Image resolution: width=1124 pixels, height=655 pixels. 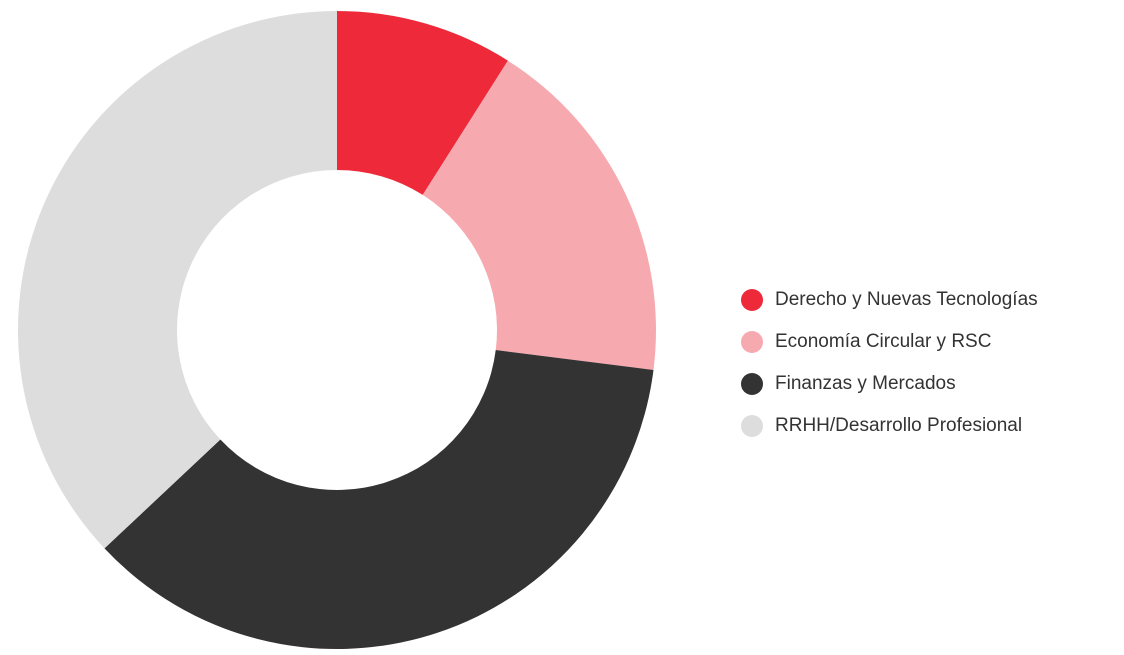 I want to click on legend-label: Derecho y Nuevas Tecnologías, so click(x=906, y=299).